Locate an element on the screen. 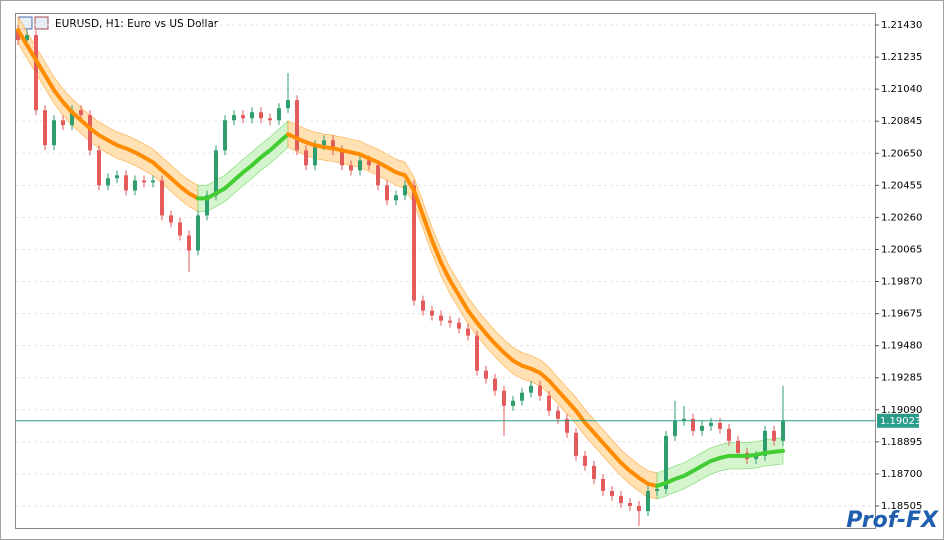  ma-band is located at coordinates (720, 468).